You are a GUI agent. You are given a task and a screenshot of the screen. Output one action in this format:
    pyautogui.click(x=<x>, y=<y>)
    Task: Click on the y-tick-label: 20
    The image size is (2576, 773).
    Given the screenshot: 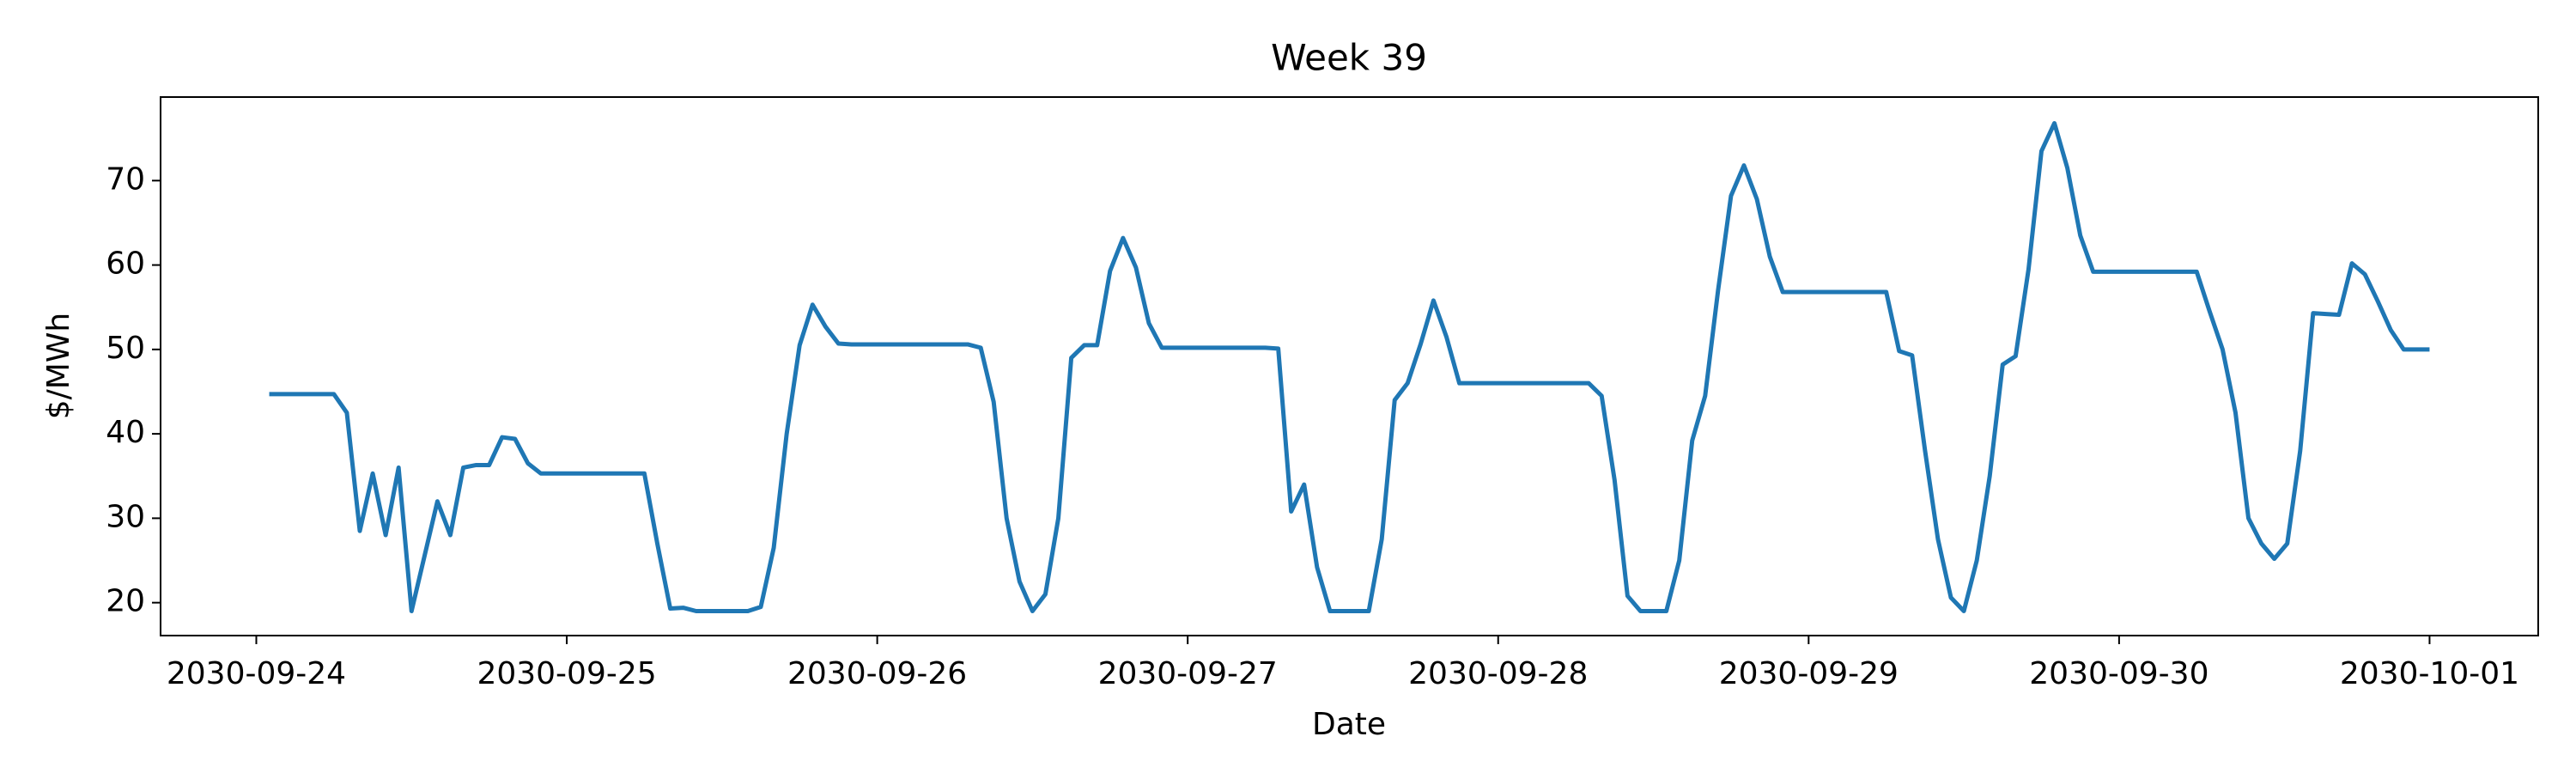 What is the action you would take?
    pyautogui.click(x=126, y=601)
    